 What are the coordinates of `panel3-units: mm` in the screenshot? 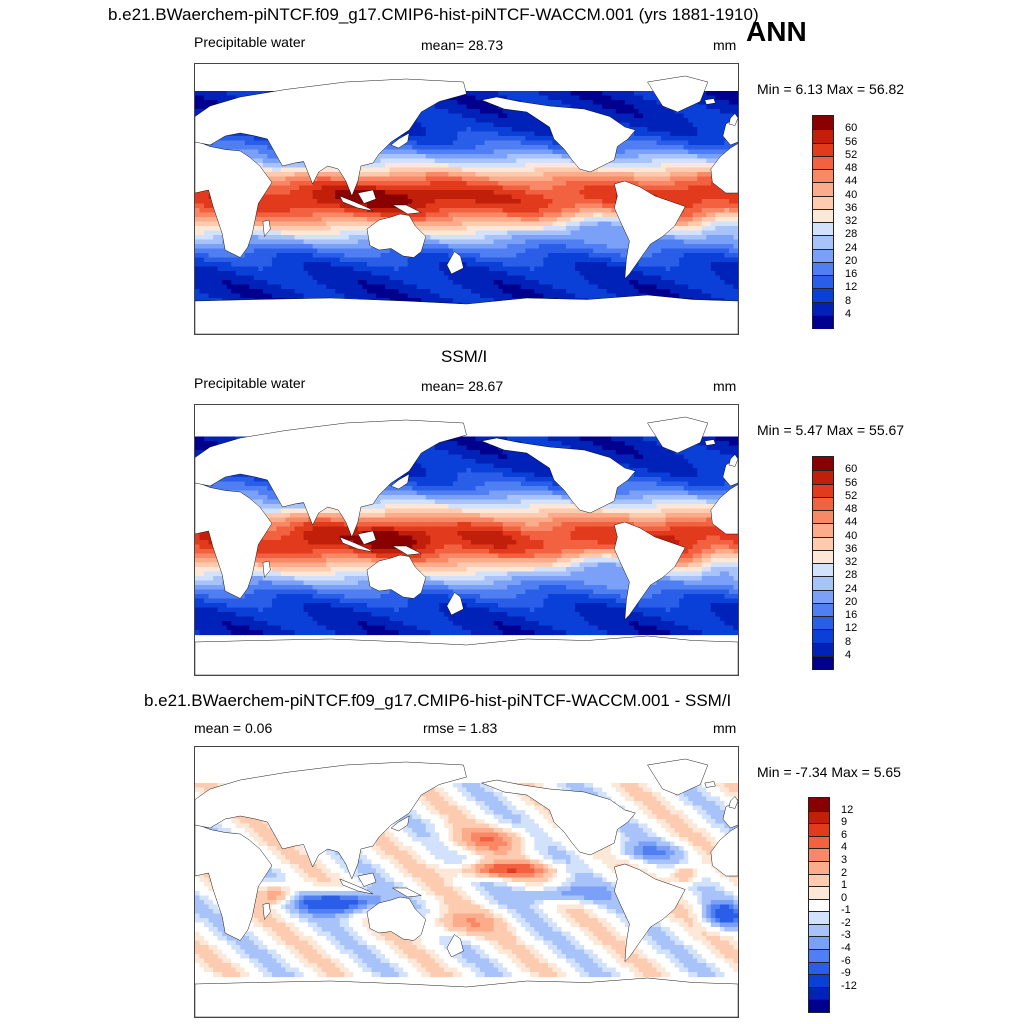 It's located at (725, 728).